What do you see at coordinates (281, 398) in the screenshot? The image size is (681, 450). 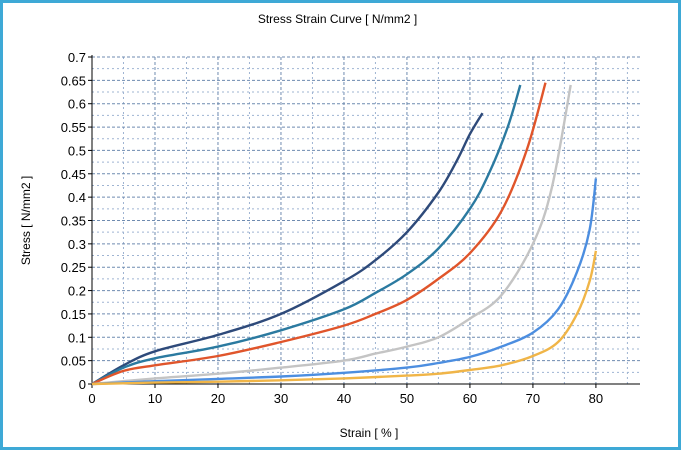 I see `x-tick-label: 30` at bounding box center [281, 398].